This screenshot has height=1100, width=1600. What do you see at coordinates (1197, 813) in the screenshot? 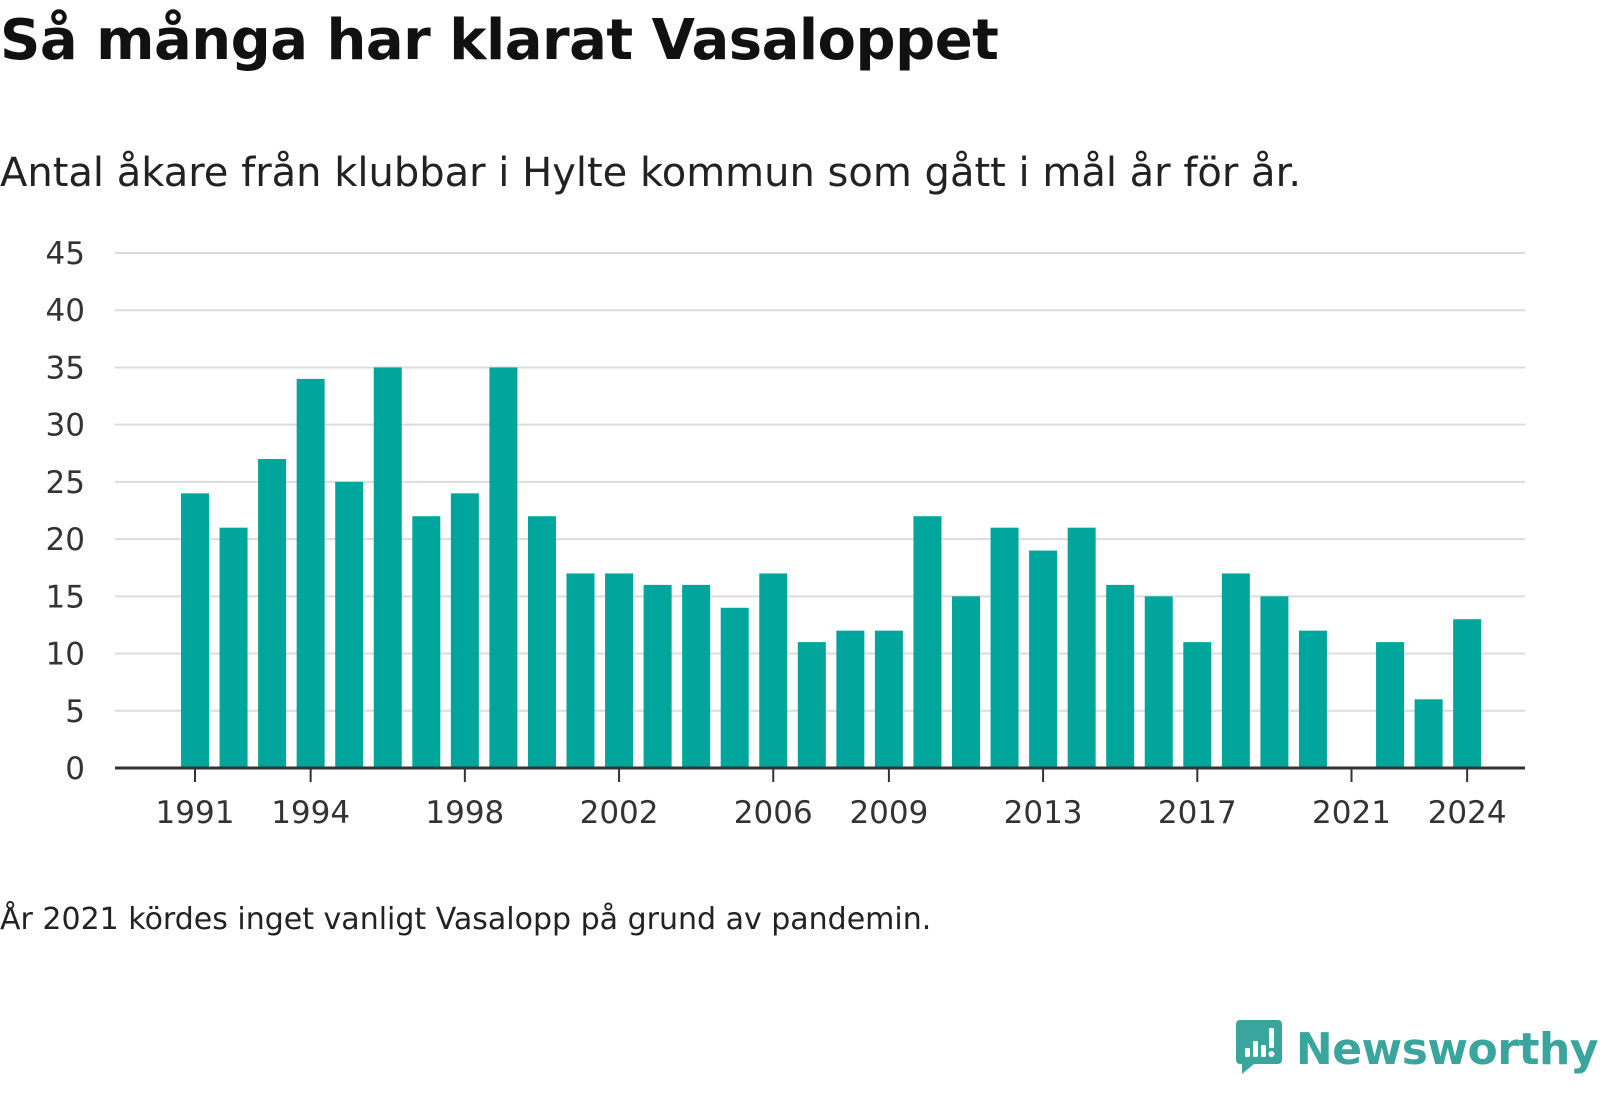
I see `x-tick-label-2017: 2017` at bounding box center [1197, 813].